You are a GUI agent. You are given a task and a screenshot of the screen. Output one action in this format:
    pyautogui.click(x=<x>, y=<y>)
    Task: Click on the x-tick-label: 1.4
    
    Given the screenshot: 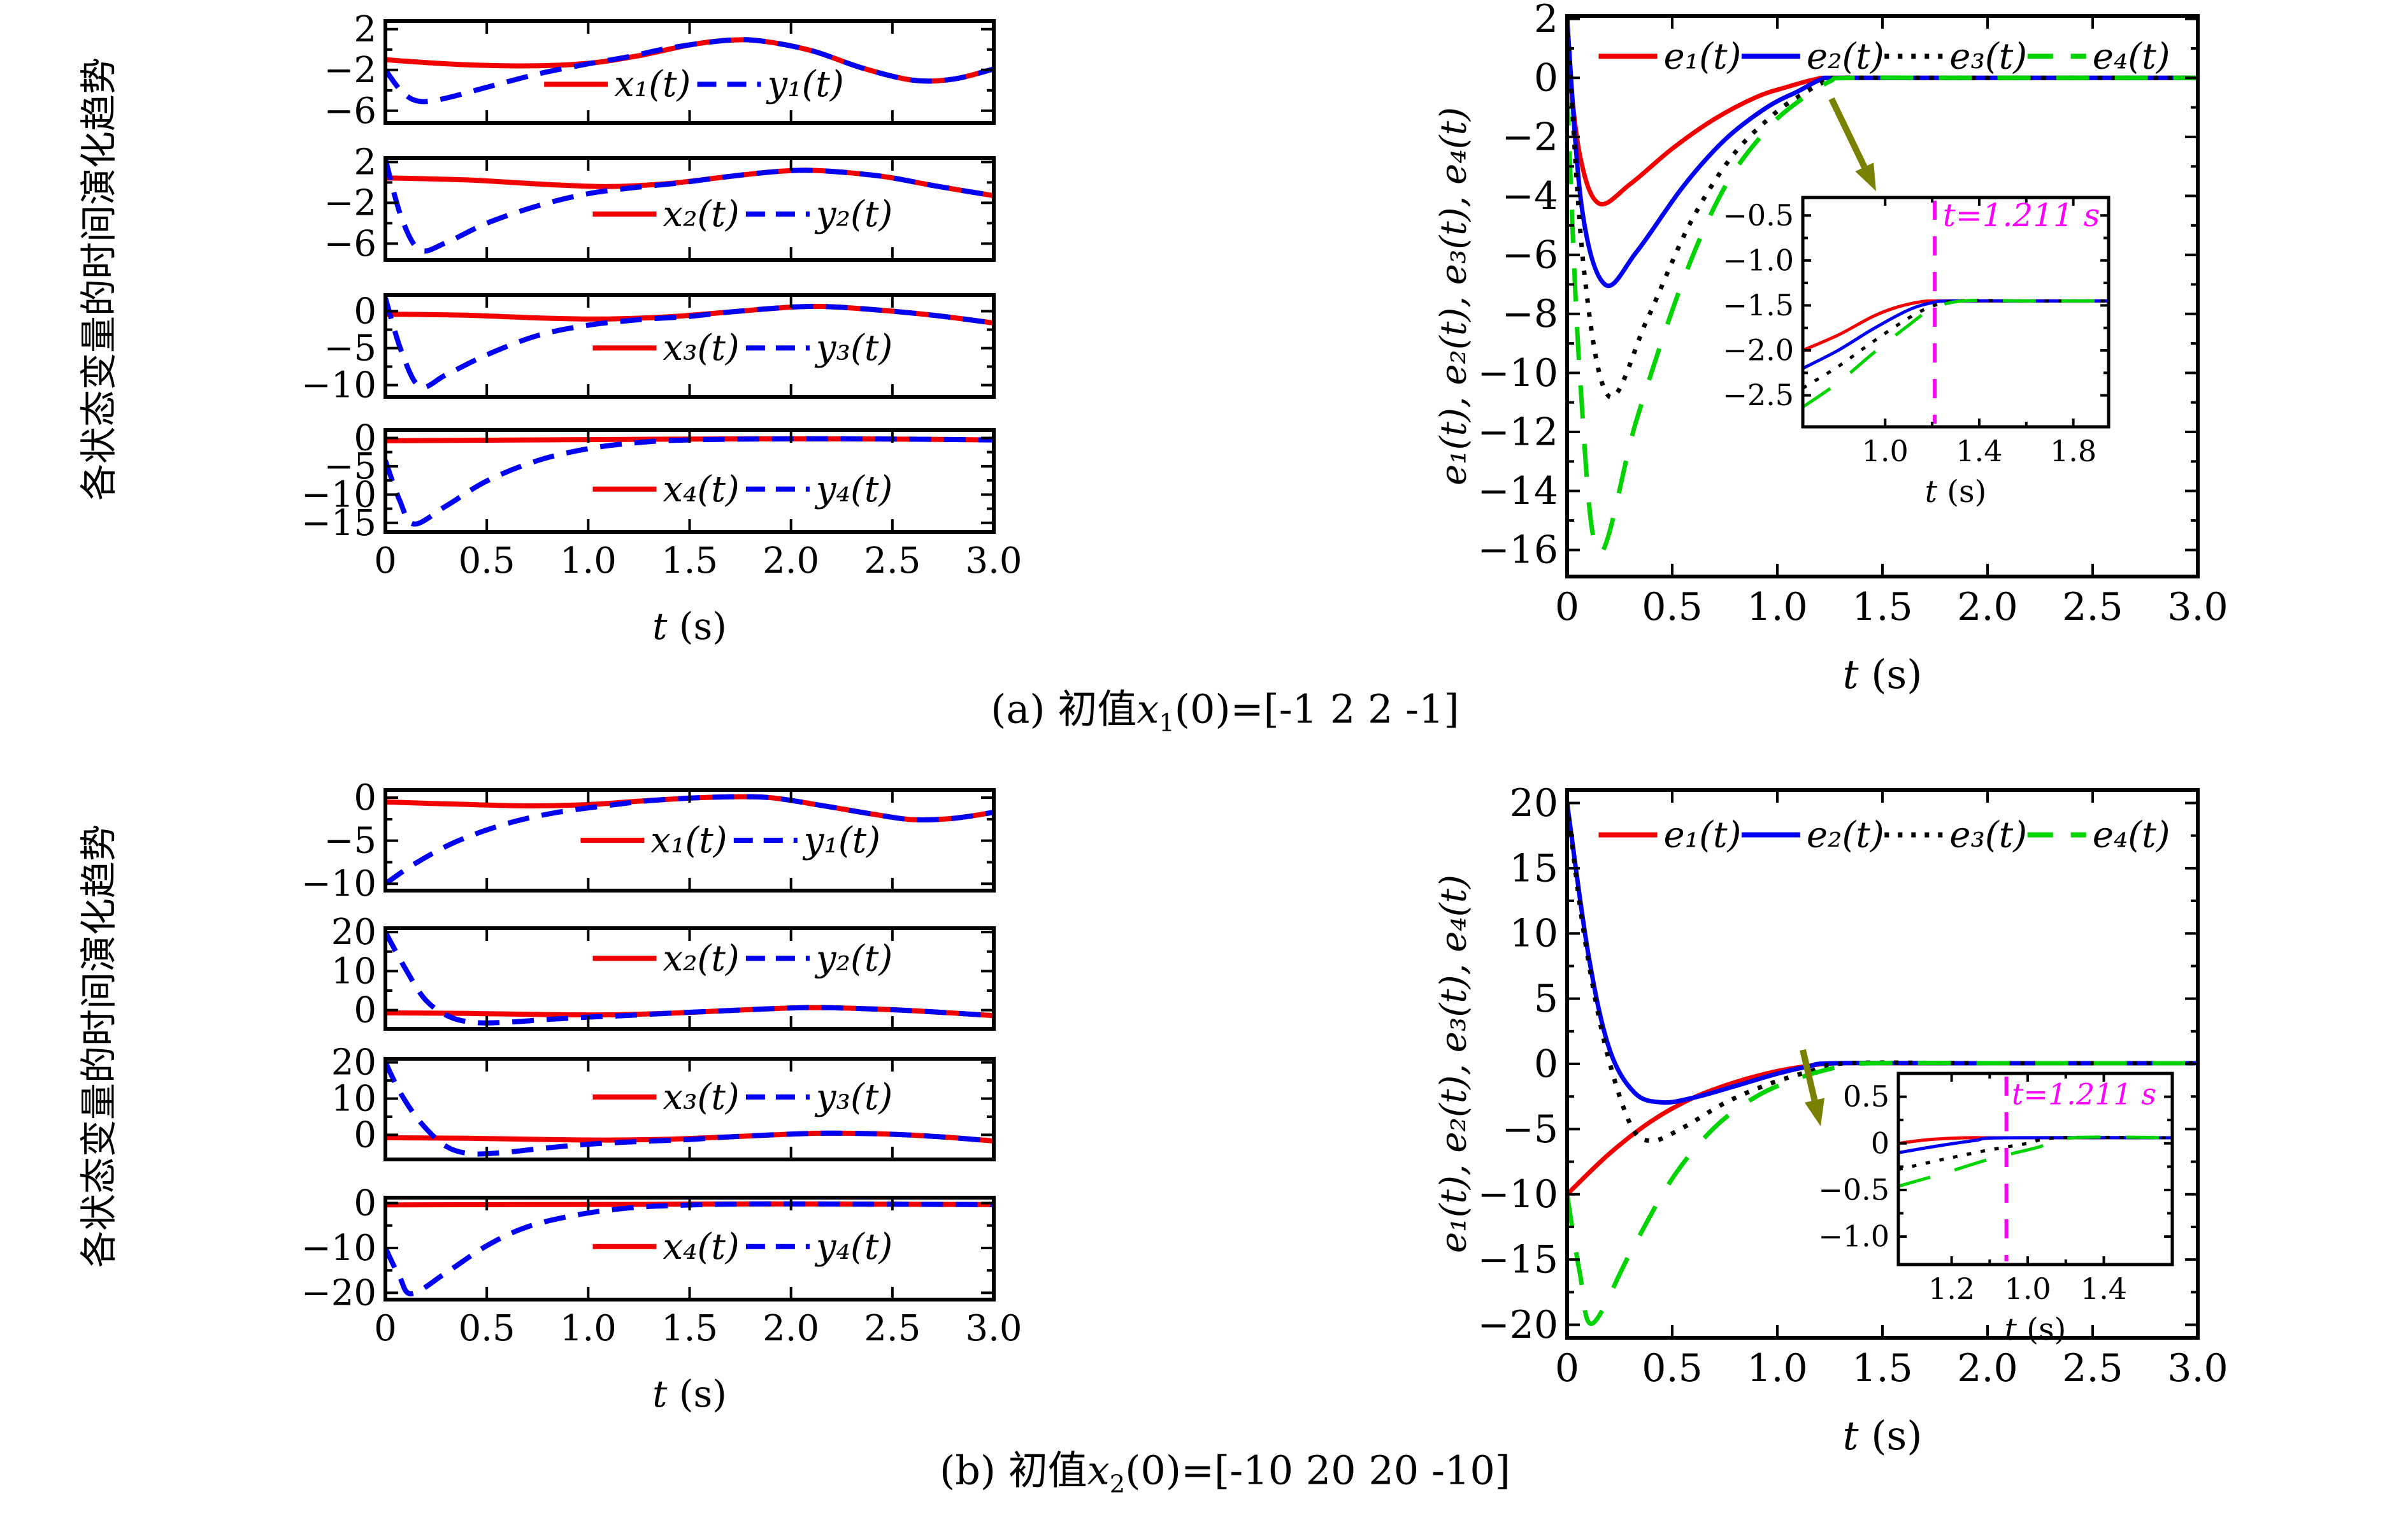 What is the action you would take?
    pyautogui.click(x=1979, y=451)
    